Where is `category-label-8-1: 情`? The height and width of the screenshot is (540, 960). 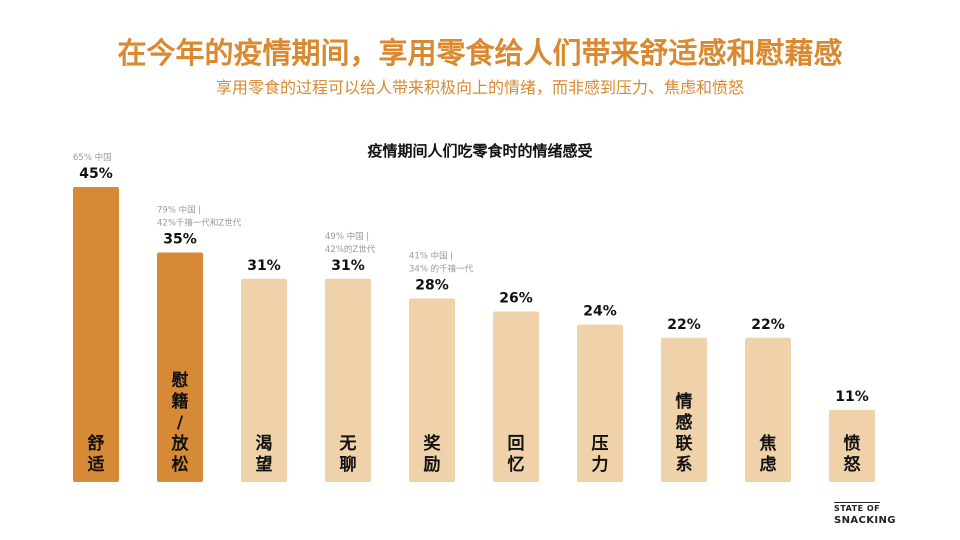
category-label-8-1: 情 is located at coordinates (684, 401).